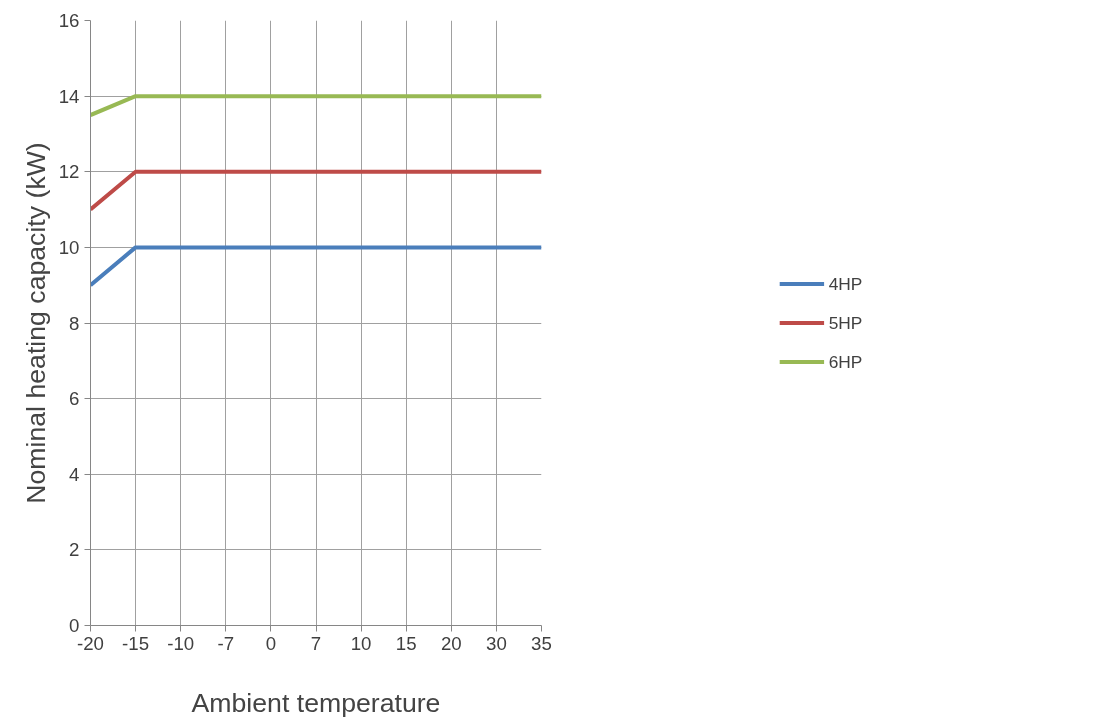 The height and width of the screenshot is (722, 1103). Describe the element at coordinates (361, 643) in the screenshot. I see `x-tick-label: 10` at that location.